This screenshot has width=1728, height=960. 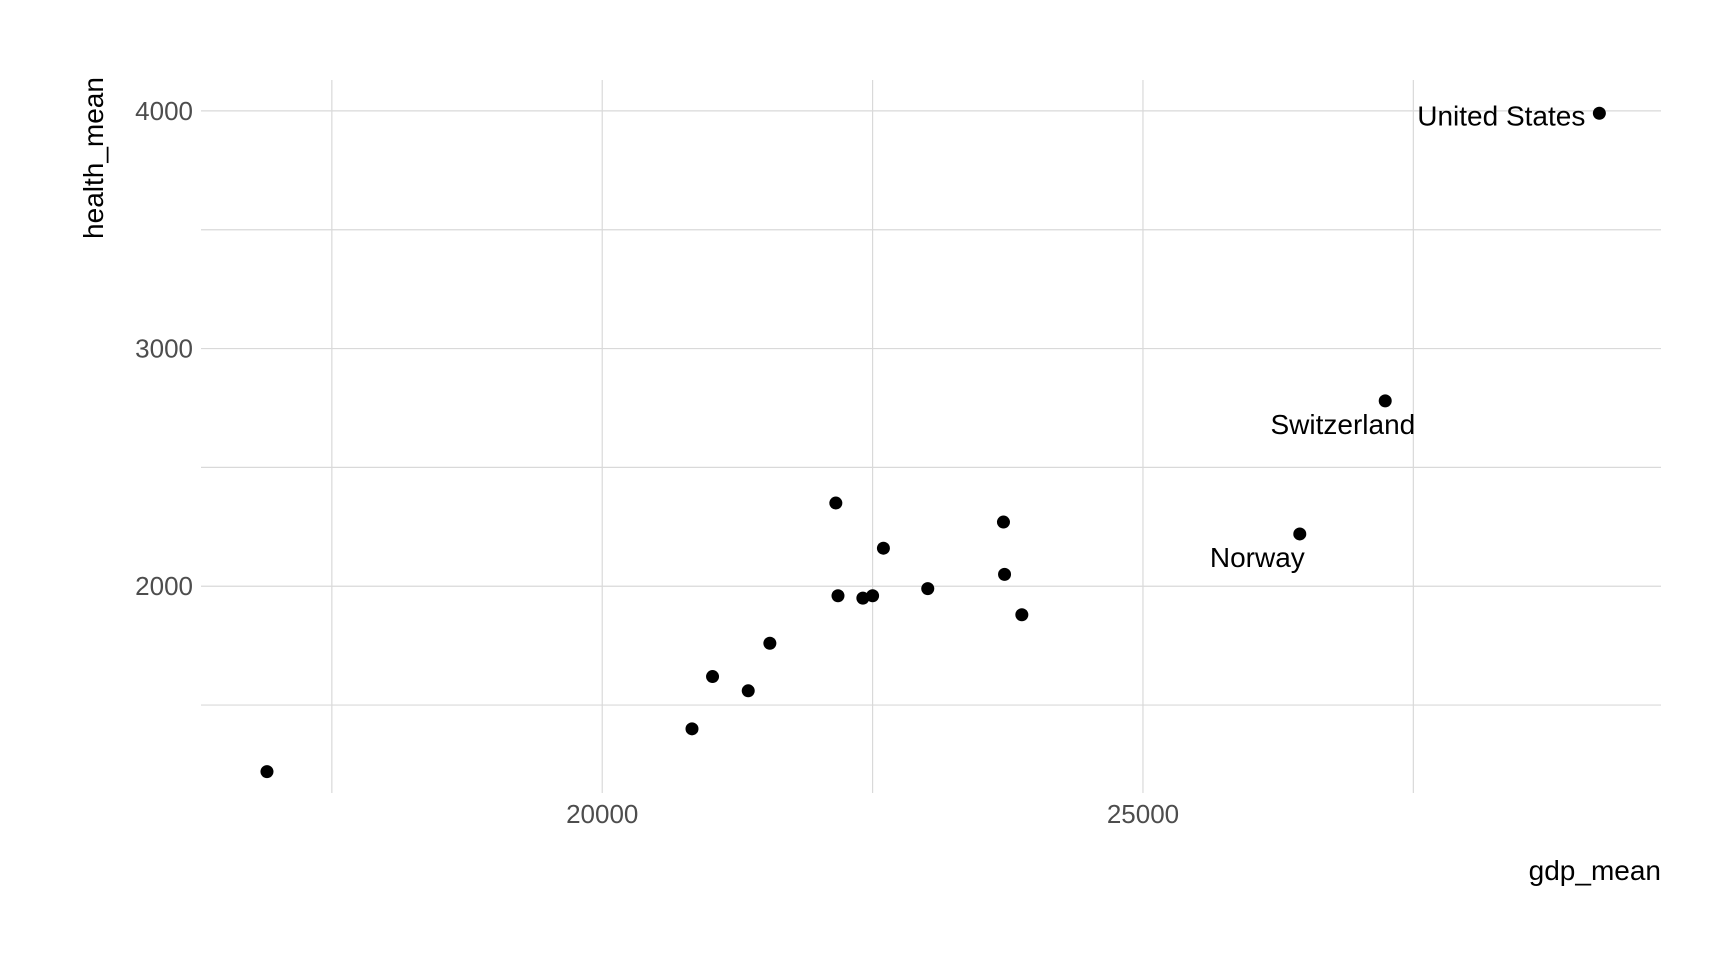 What do you see at coordinates (93, 158) in the screenshot?
I see `y-axis-title: health_mean` at bounding box center [93, 158].